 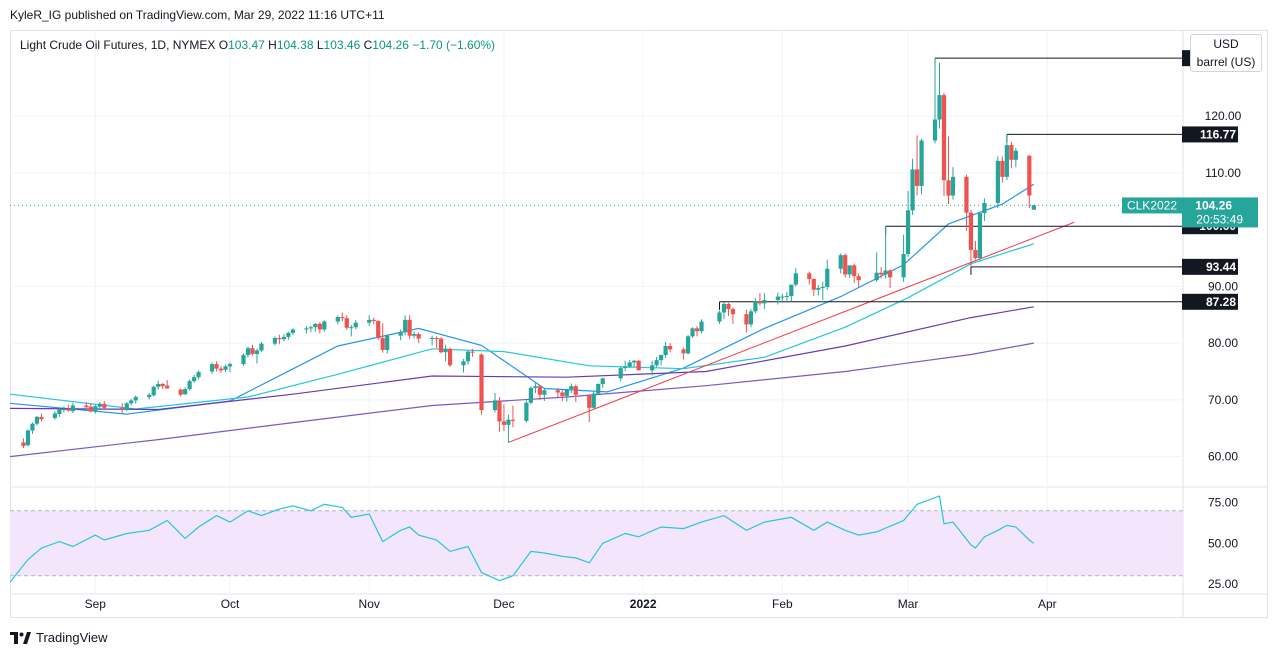 I want to click on time-tick-label: Mar, so click(x=908, y=604).